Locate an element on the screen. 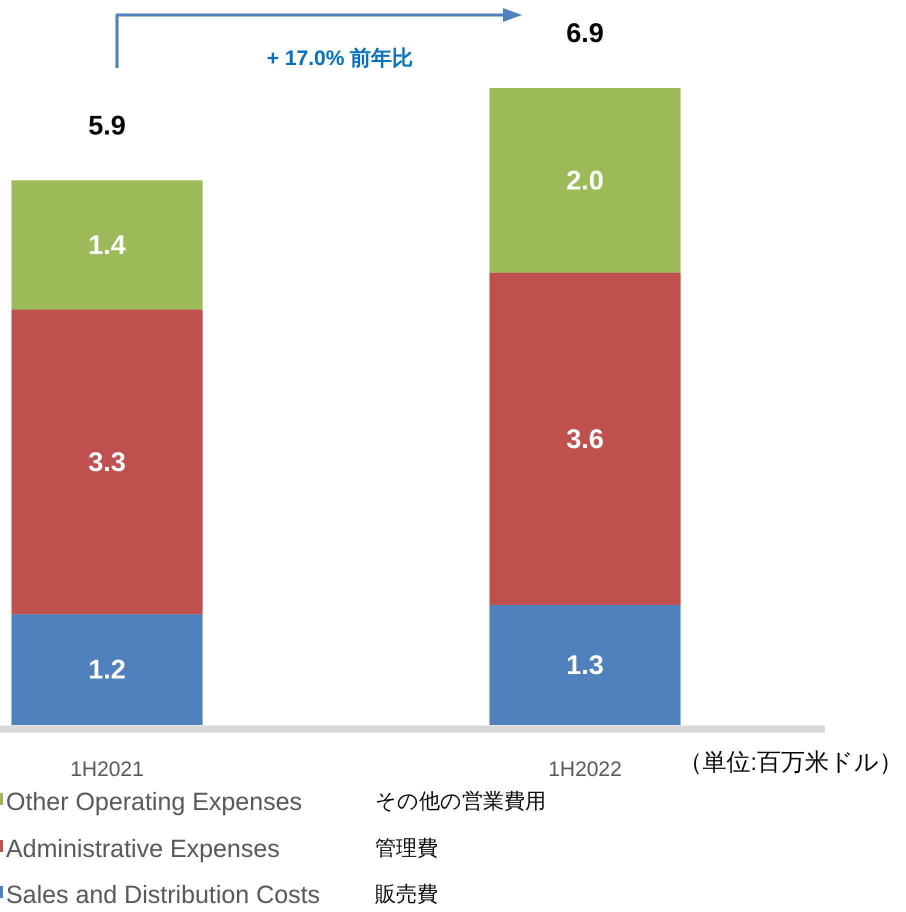 This screenshot has width=906, height=912. data-label: 3.6 is located at coordinates (585, 439).